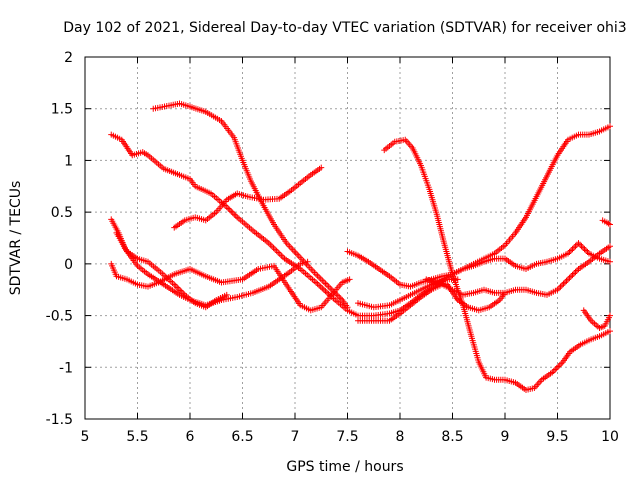  What do you see at coordinates (610, 437) in the screenshot?
I see `x-tick-label: 10` at bounding box center [610, 437].